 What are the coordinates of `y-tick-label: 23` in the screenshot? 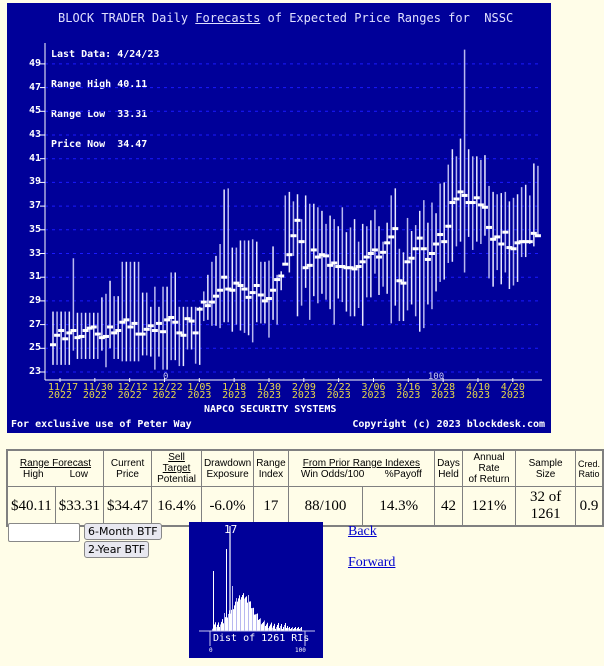 It's located at (34, 371).